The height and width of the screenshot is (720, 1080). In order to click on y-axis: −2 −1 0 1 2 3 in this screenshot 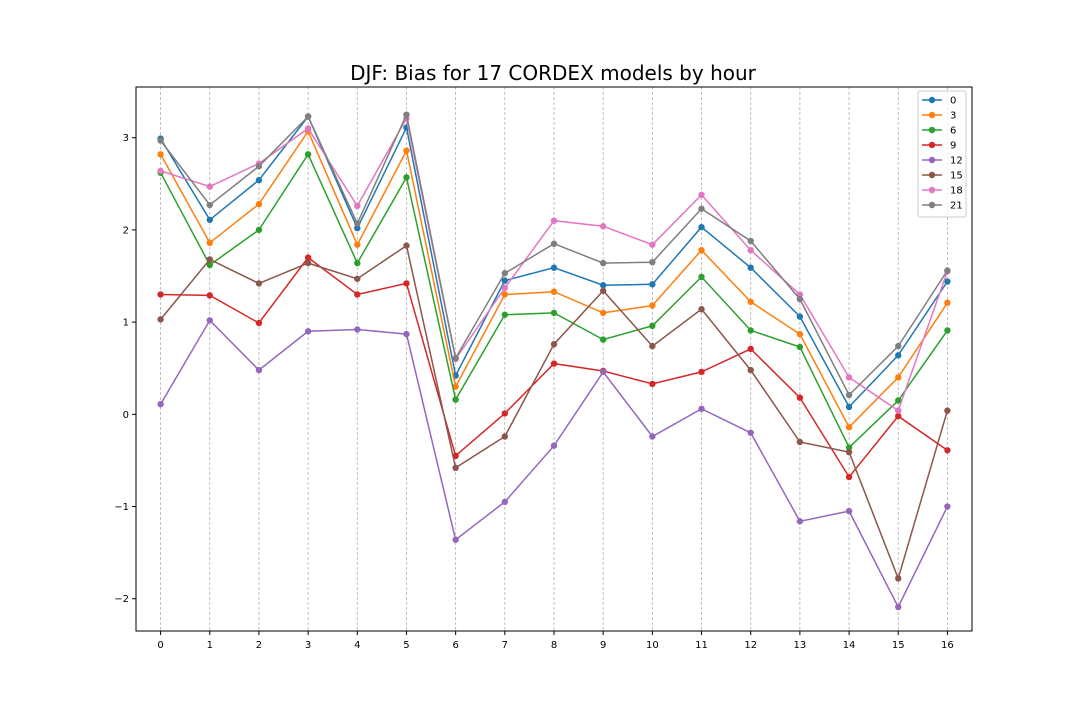, I will do `click(125, 369)`.